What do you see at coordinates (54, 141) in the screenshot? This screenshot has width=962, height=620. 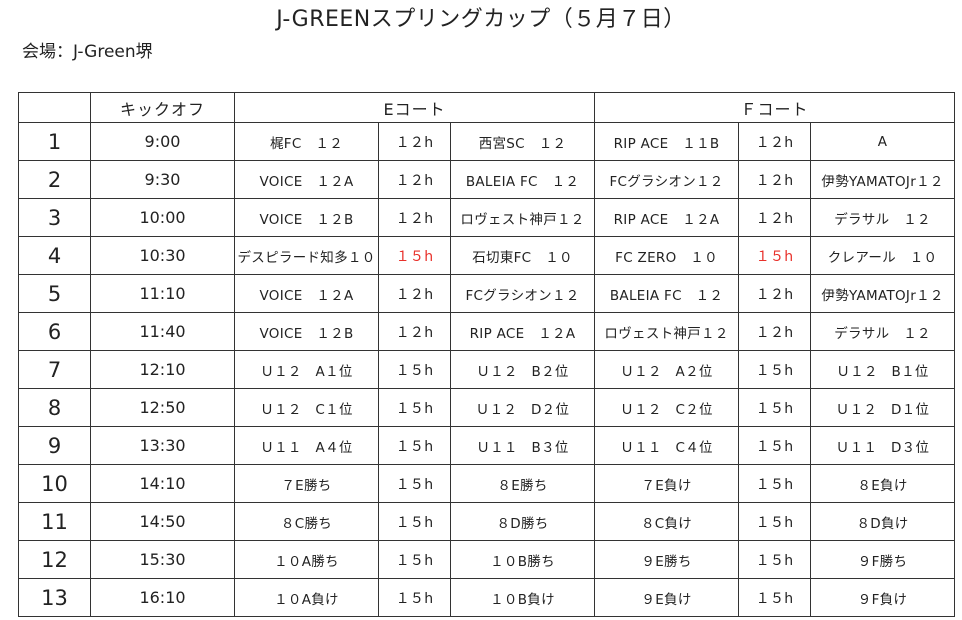 I see `match-number: 1` at bounding box center [54, 141].